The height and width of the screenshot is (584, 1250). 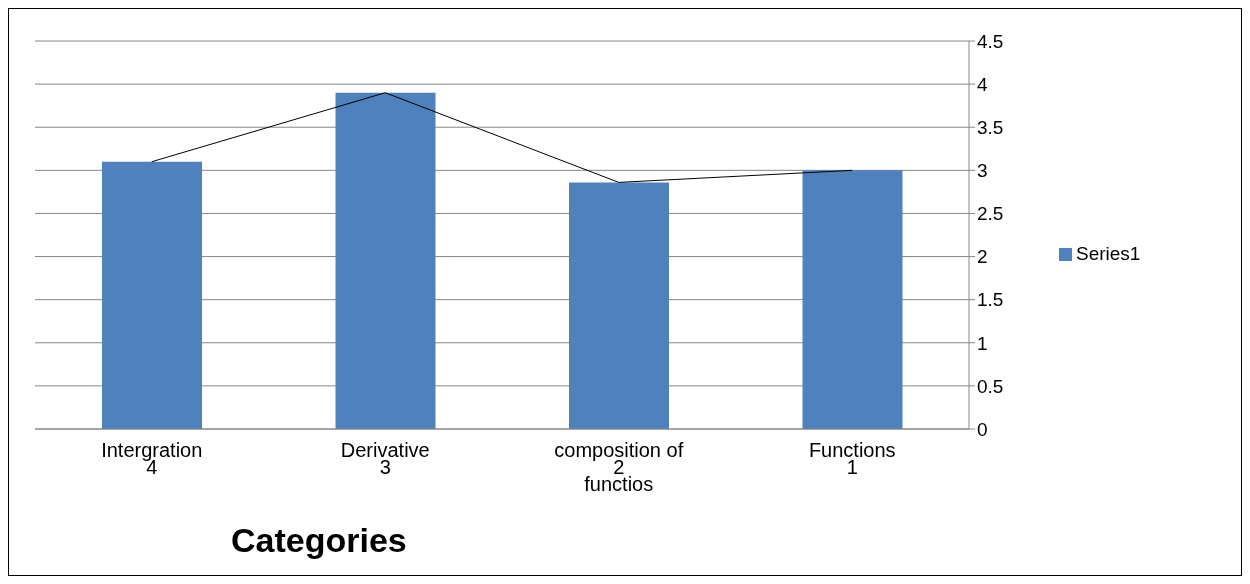 What do you see at coordinates (982, 171) in the screenshot?
I see `y-tick-label: 3` at bounding box center [982, 171].